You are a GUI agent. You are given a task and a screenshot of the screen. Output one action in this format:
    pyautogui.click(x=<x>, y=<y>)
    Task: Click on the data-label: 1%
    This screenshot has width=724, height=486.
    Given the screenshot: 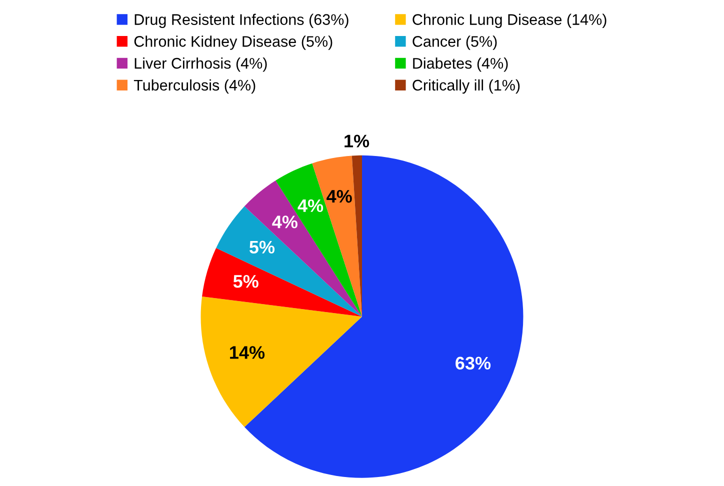 What is the action you would take?
    pyautogui.click(x=357, y=141)
    